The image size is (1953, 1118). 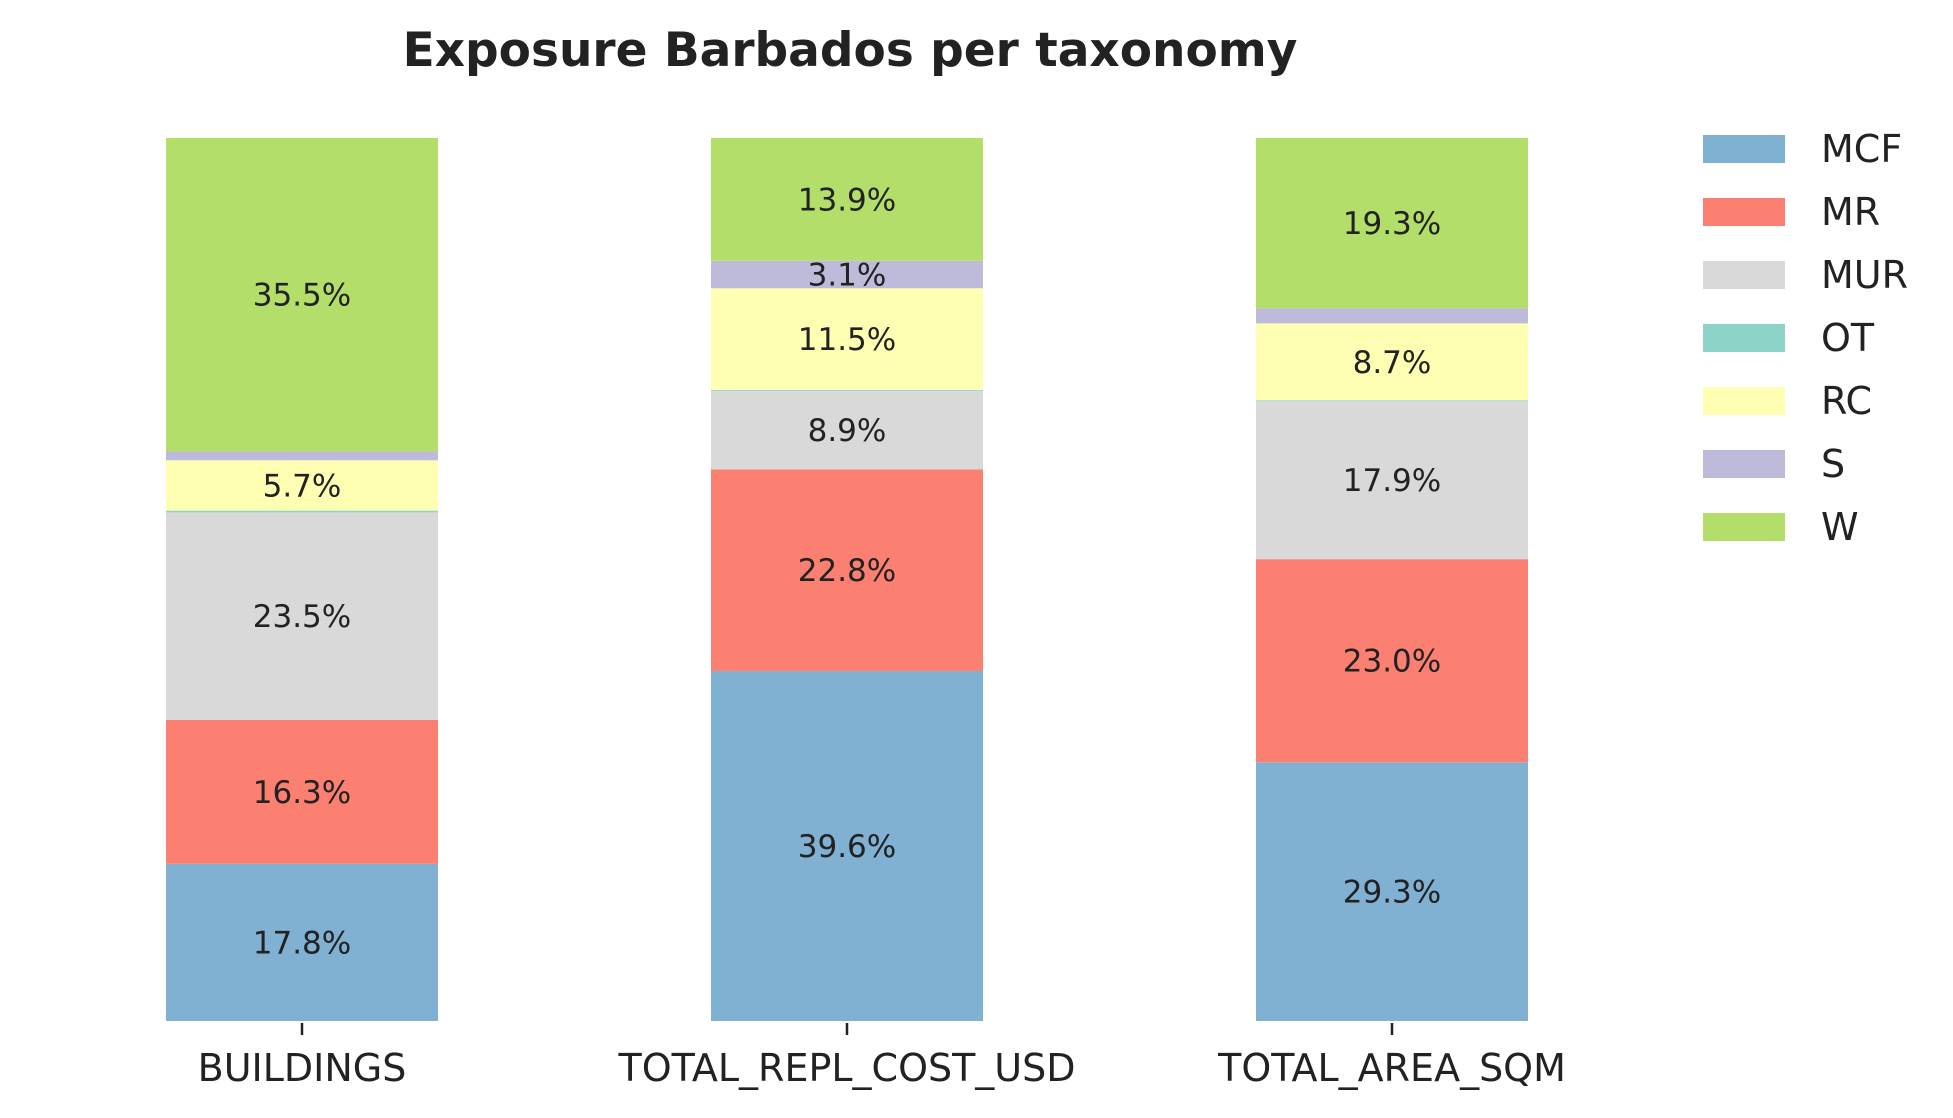 I want to click on bar-segment-w-total-repl-cost-usd, so click(x=847, y=199).